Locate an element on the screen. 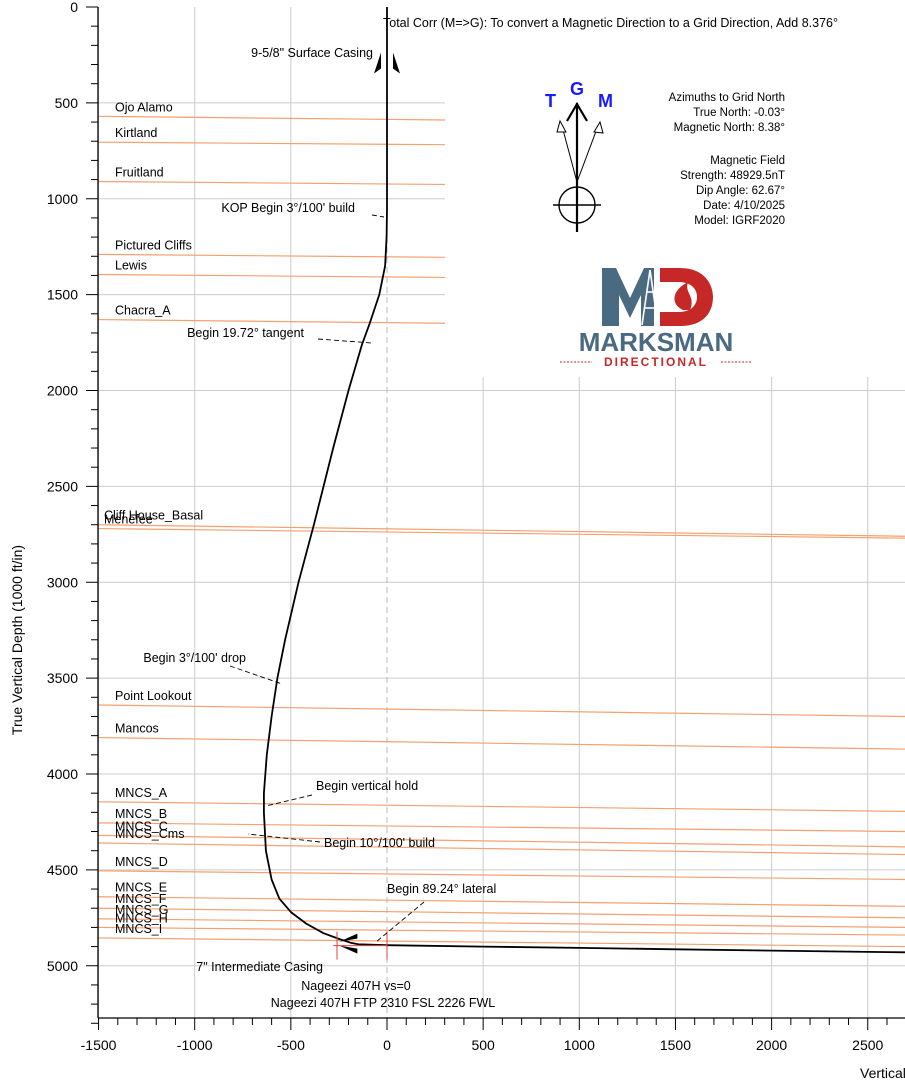 The width and height of the screenshot is (905, 1083). y-tick-label: 5000 is located at coordinates (62, 966).